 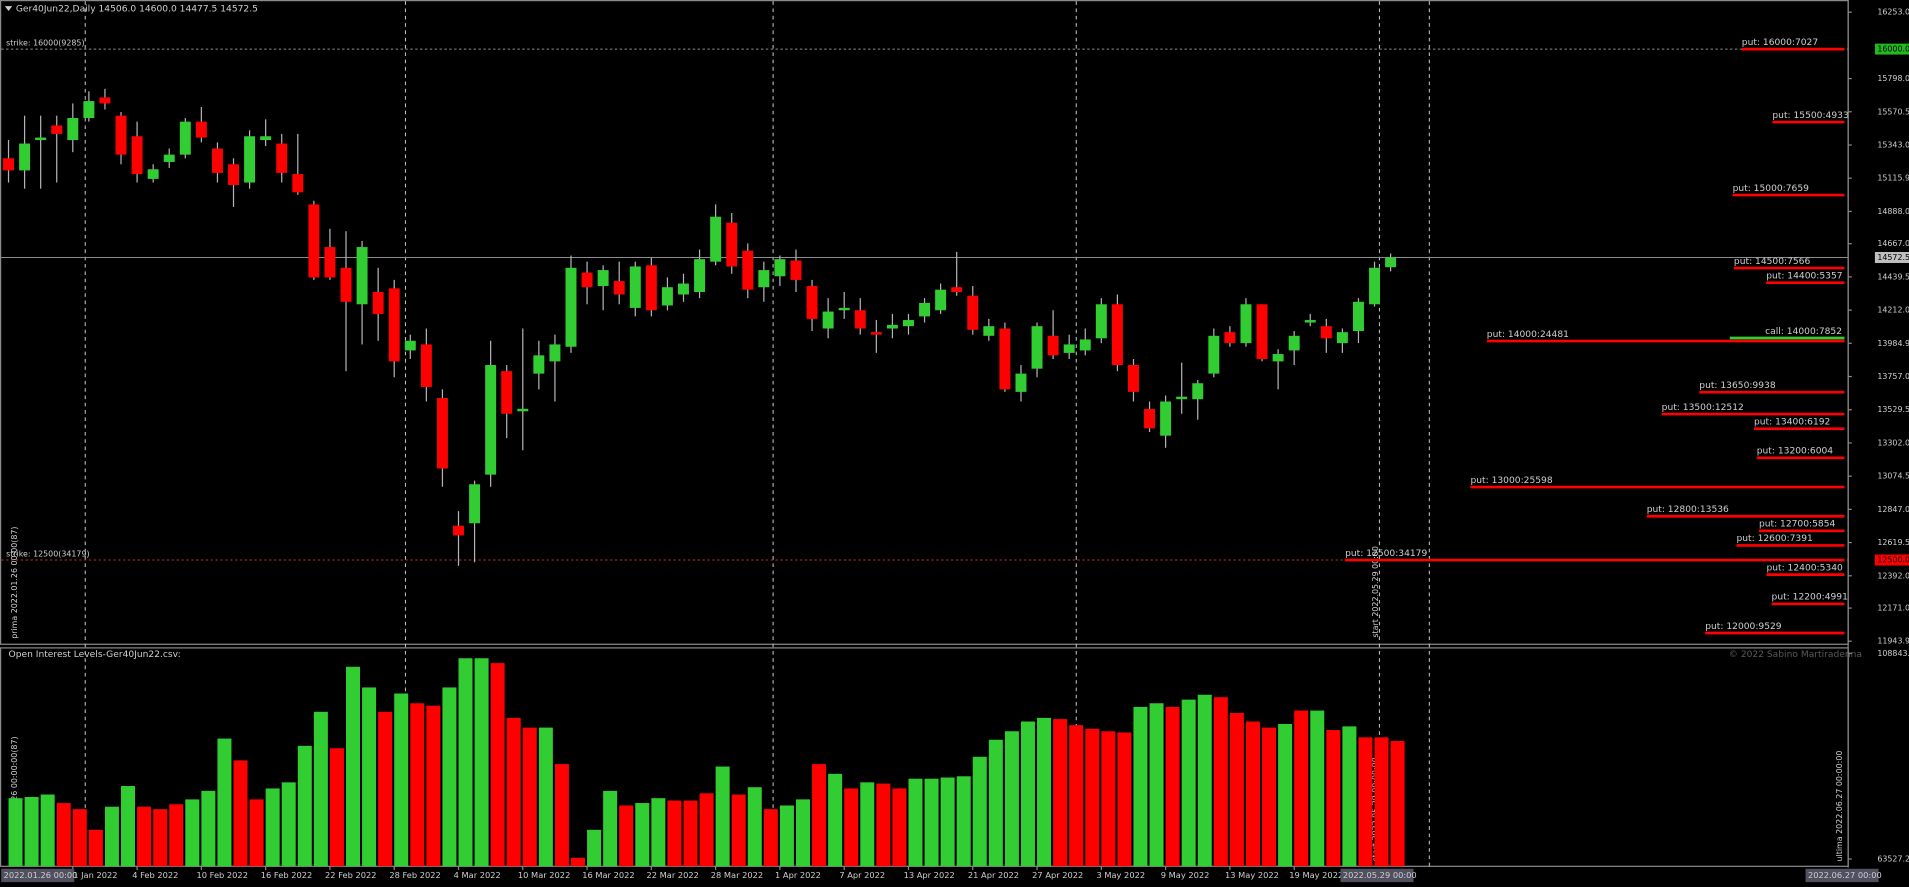 I want to click on x-tick-label: 4 Feb 2022, so click(x=155, y=875).